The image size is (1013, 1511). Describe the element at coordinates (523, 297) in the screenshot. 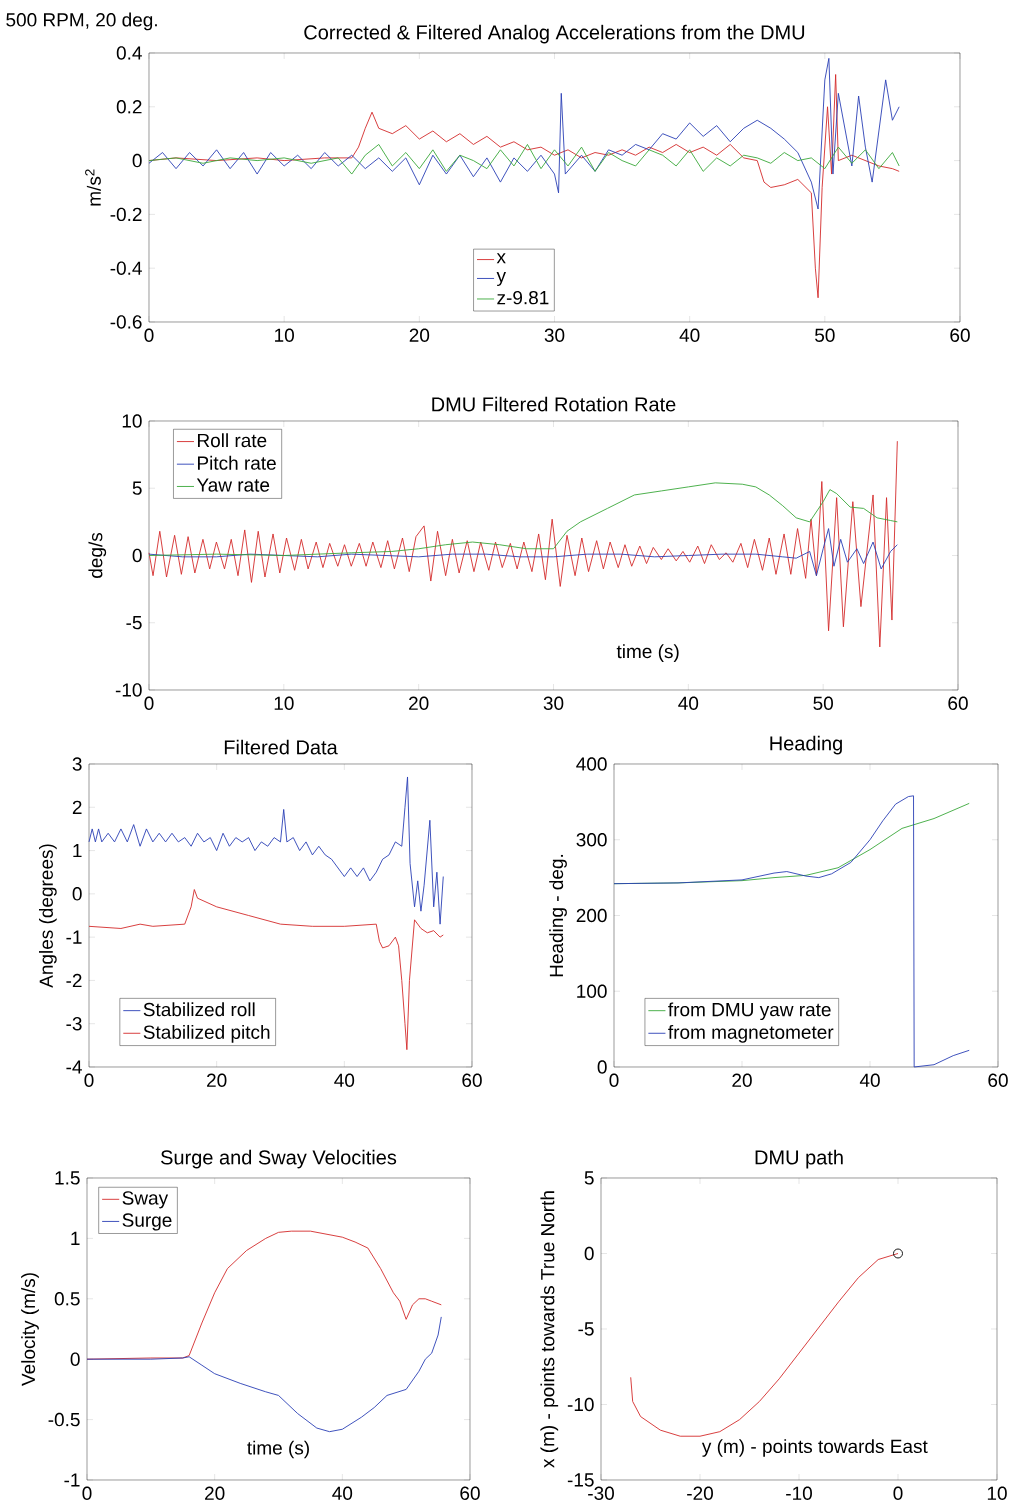

I see `legend-label: z-9.81` at that location.